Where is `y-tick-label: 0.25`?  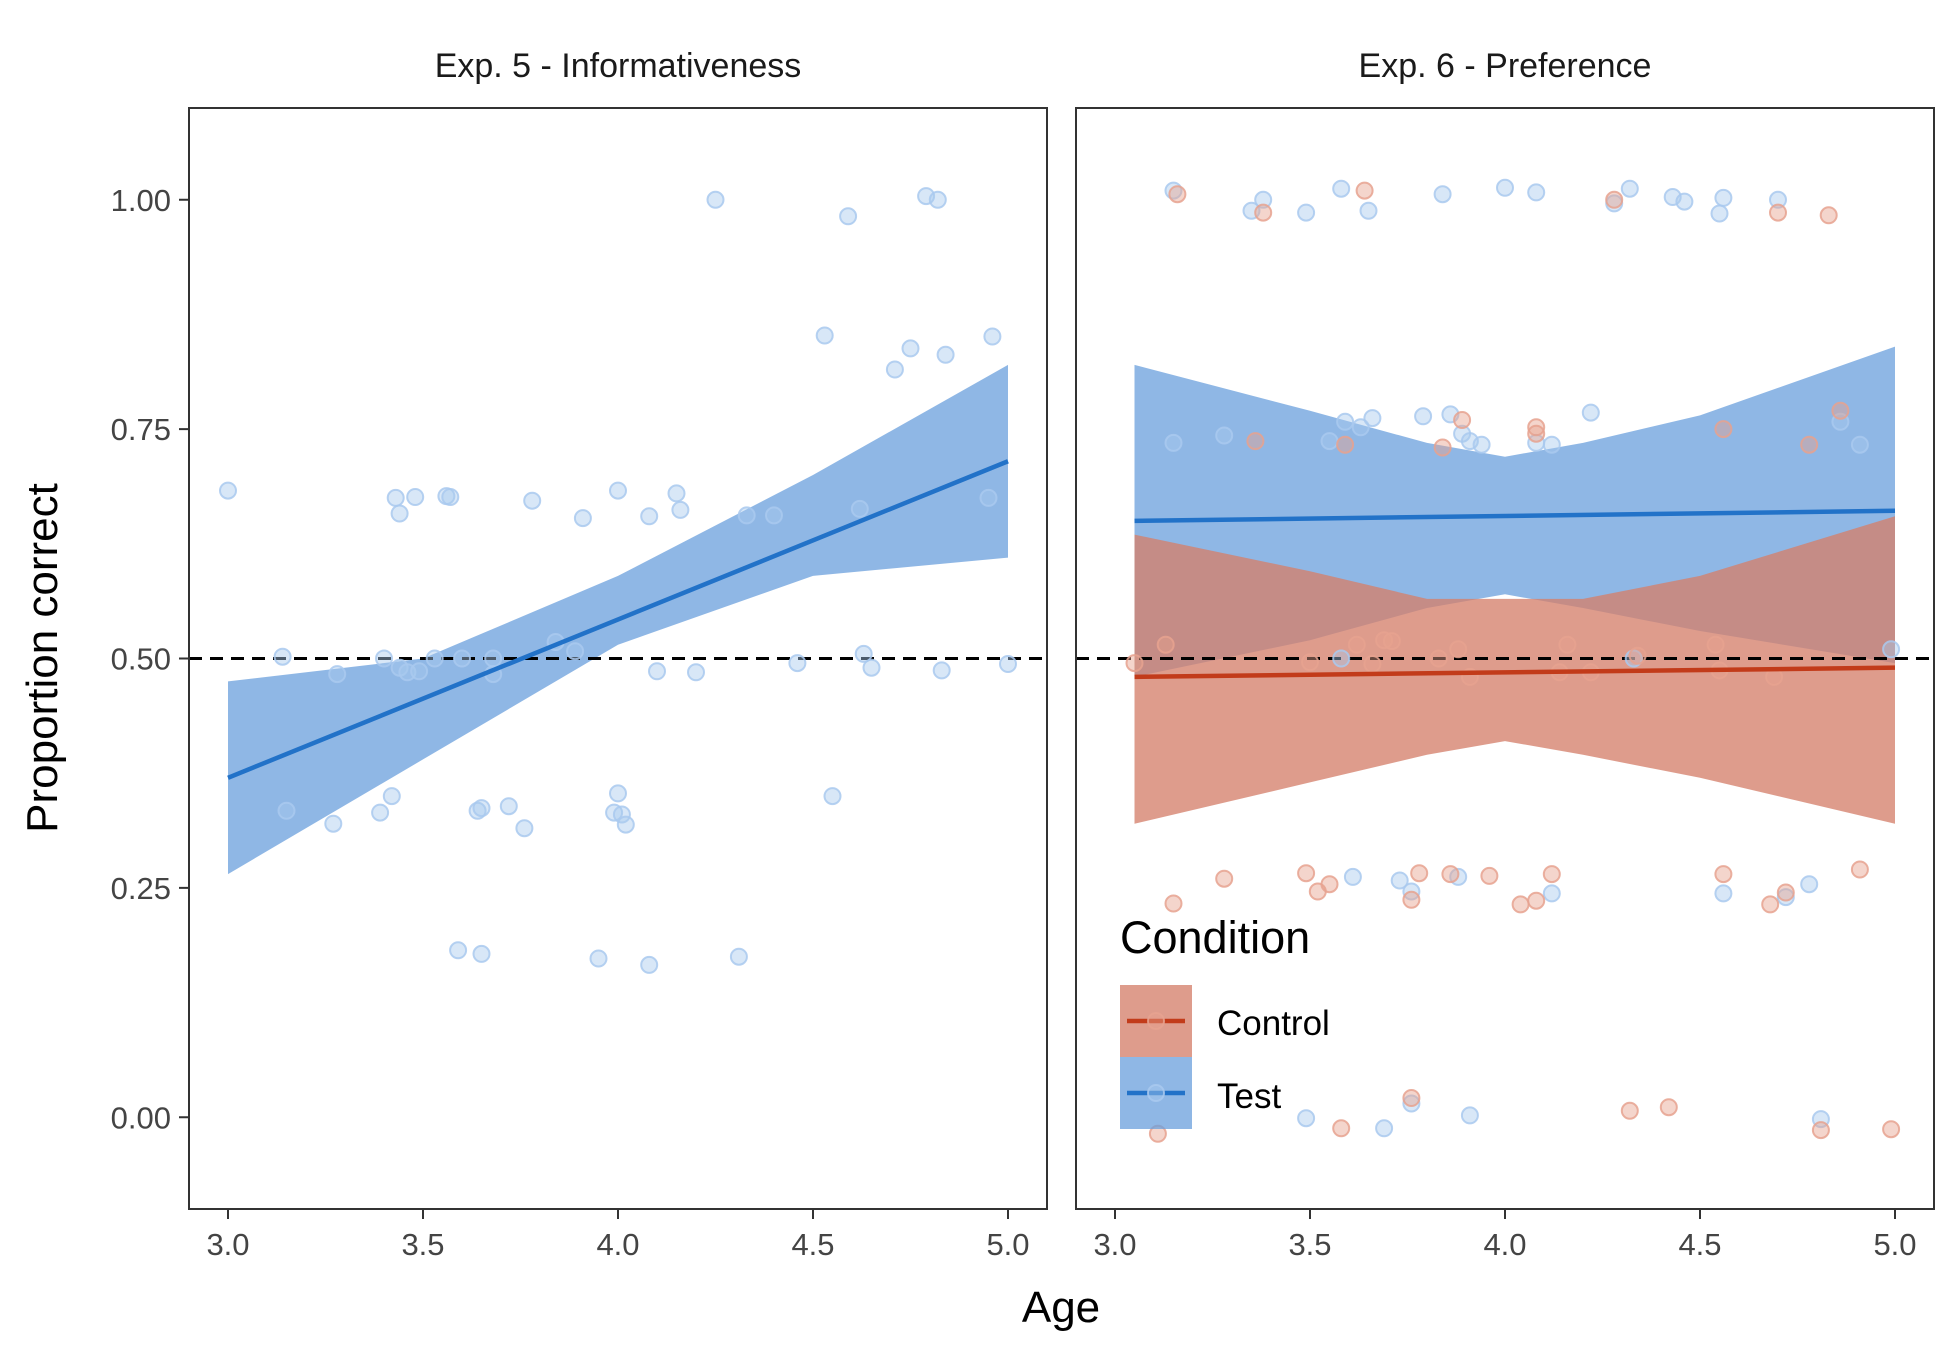
y-tick-label: 0.25 is located at coordinates (141, 888).